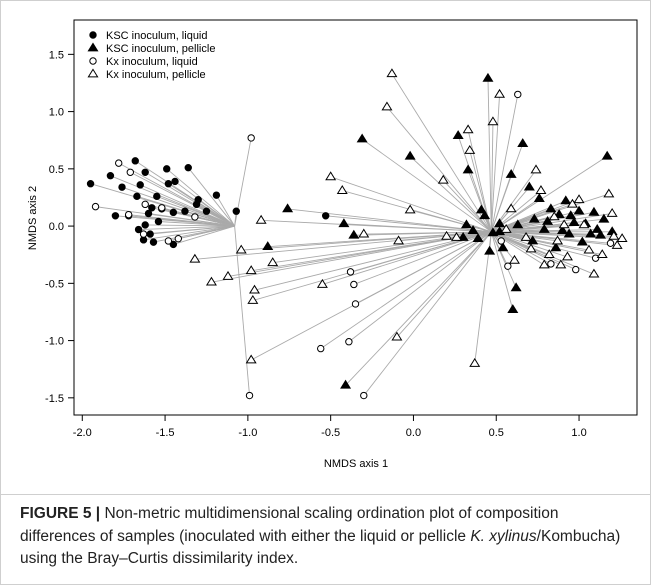 The image size is (651, 585). What do you see at coordinates (56, 170) in the screenshot?
I see `y-tick-label: 0.5` at bounding box center [56, 170].